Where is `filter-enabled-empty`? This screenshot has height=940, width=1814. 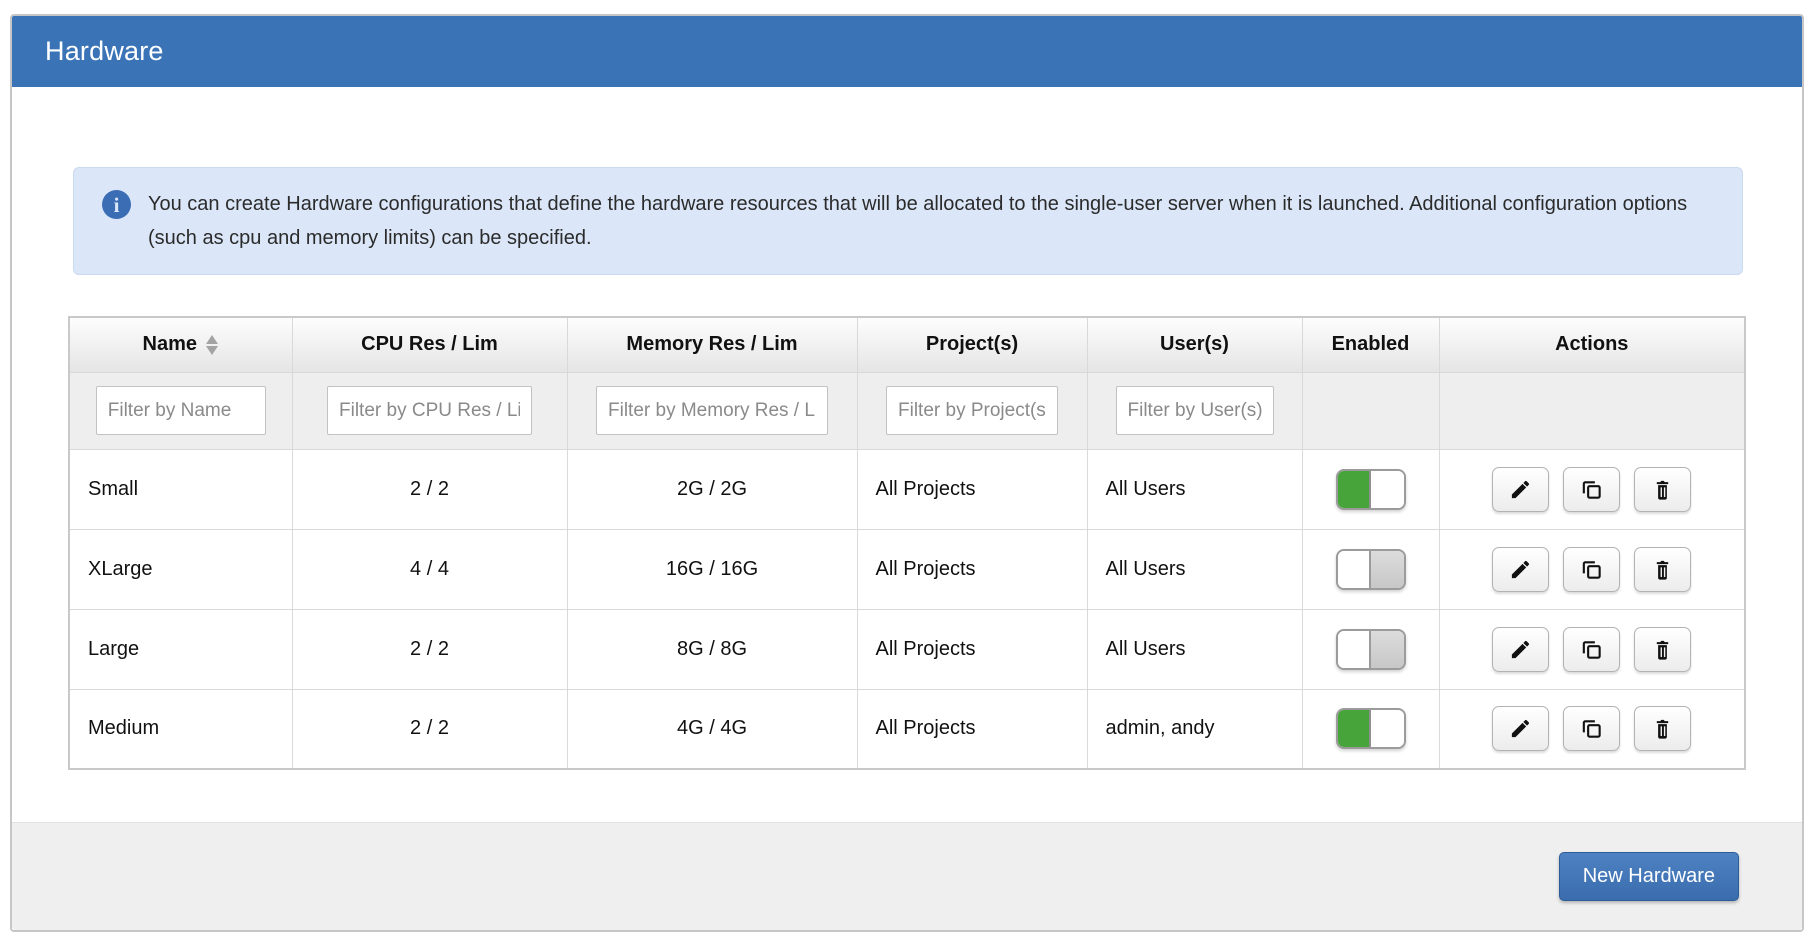
filter-enabled-empty is located at coordinates (1370, 410).